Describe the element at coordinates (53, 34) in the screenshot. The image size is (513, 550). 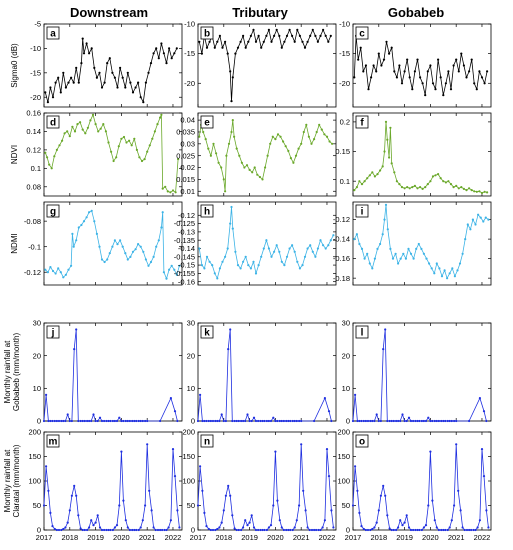
I see `panel-letter: a` at that location.